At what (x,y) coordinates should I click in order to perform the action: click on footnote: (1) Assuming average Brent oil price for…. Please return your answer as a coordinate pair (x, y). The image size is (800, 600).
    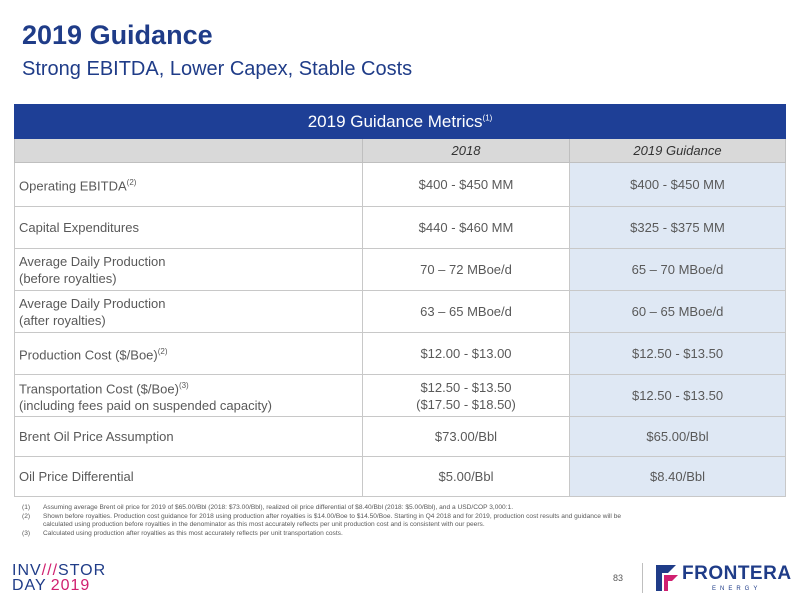
    Looking at the image, I should click on (332, 508).